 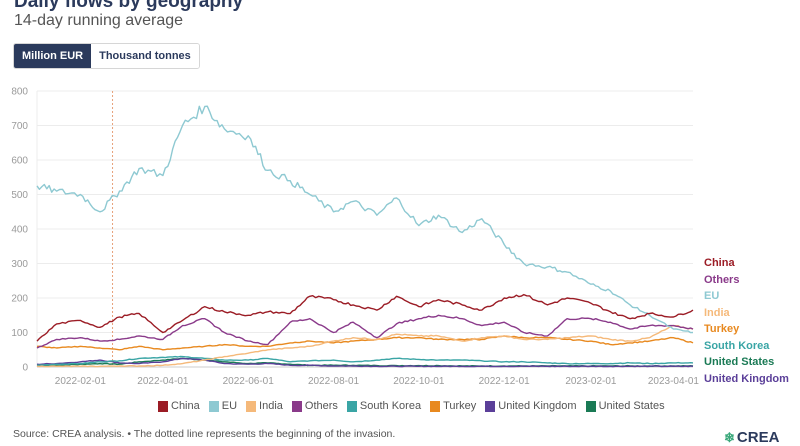 I want to click on series-line-china, so click(x=365, y=317).